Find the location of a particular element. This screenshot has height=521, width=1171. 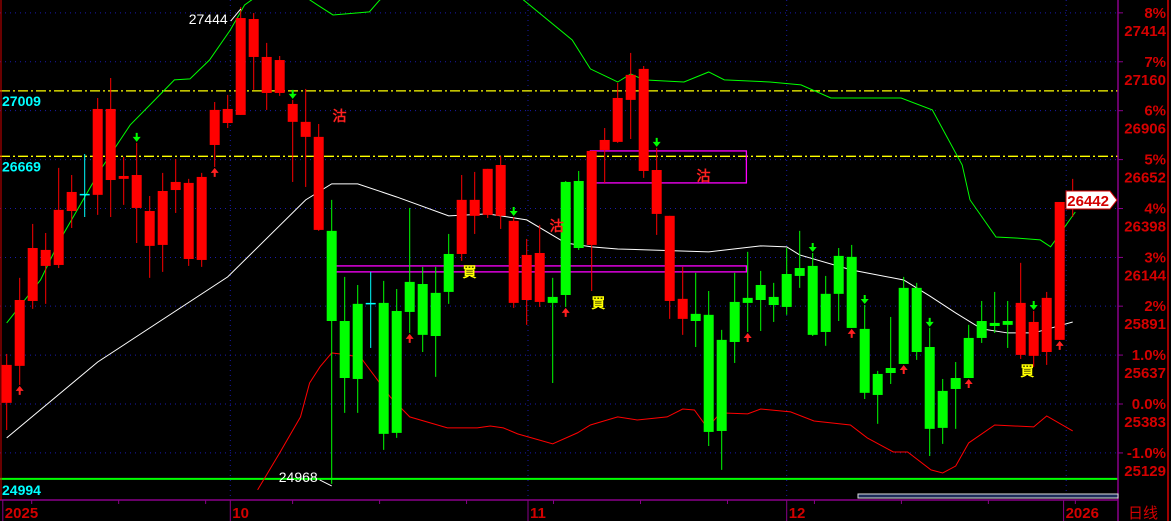

price-tick-label: 26398 is located at coordinates (1145, 227).